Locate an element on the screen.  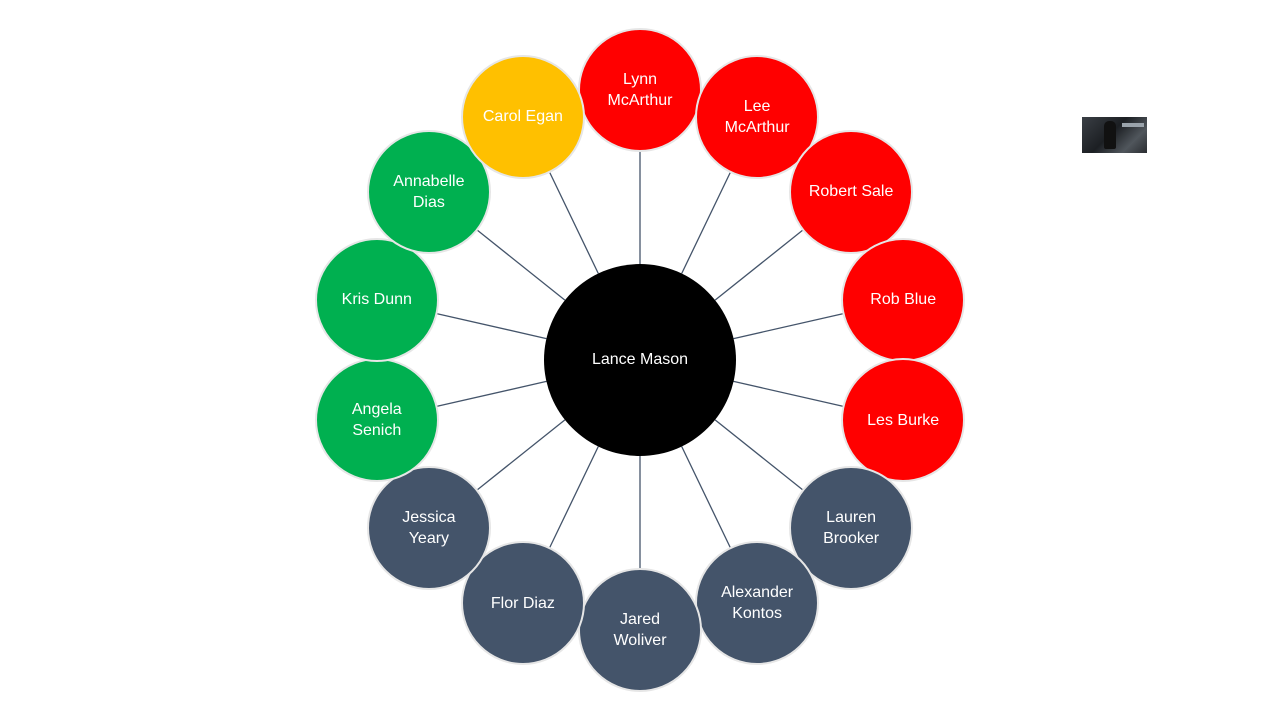
person-node-label: Annabelle Dias is located at coordinates (429, 191).